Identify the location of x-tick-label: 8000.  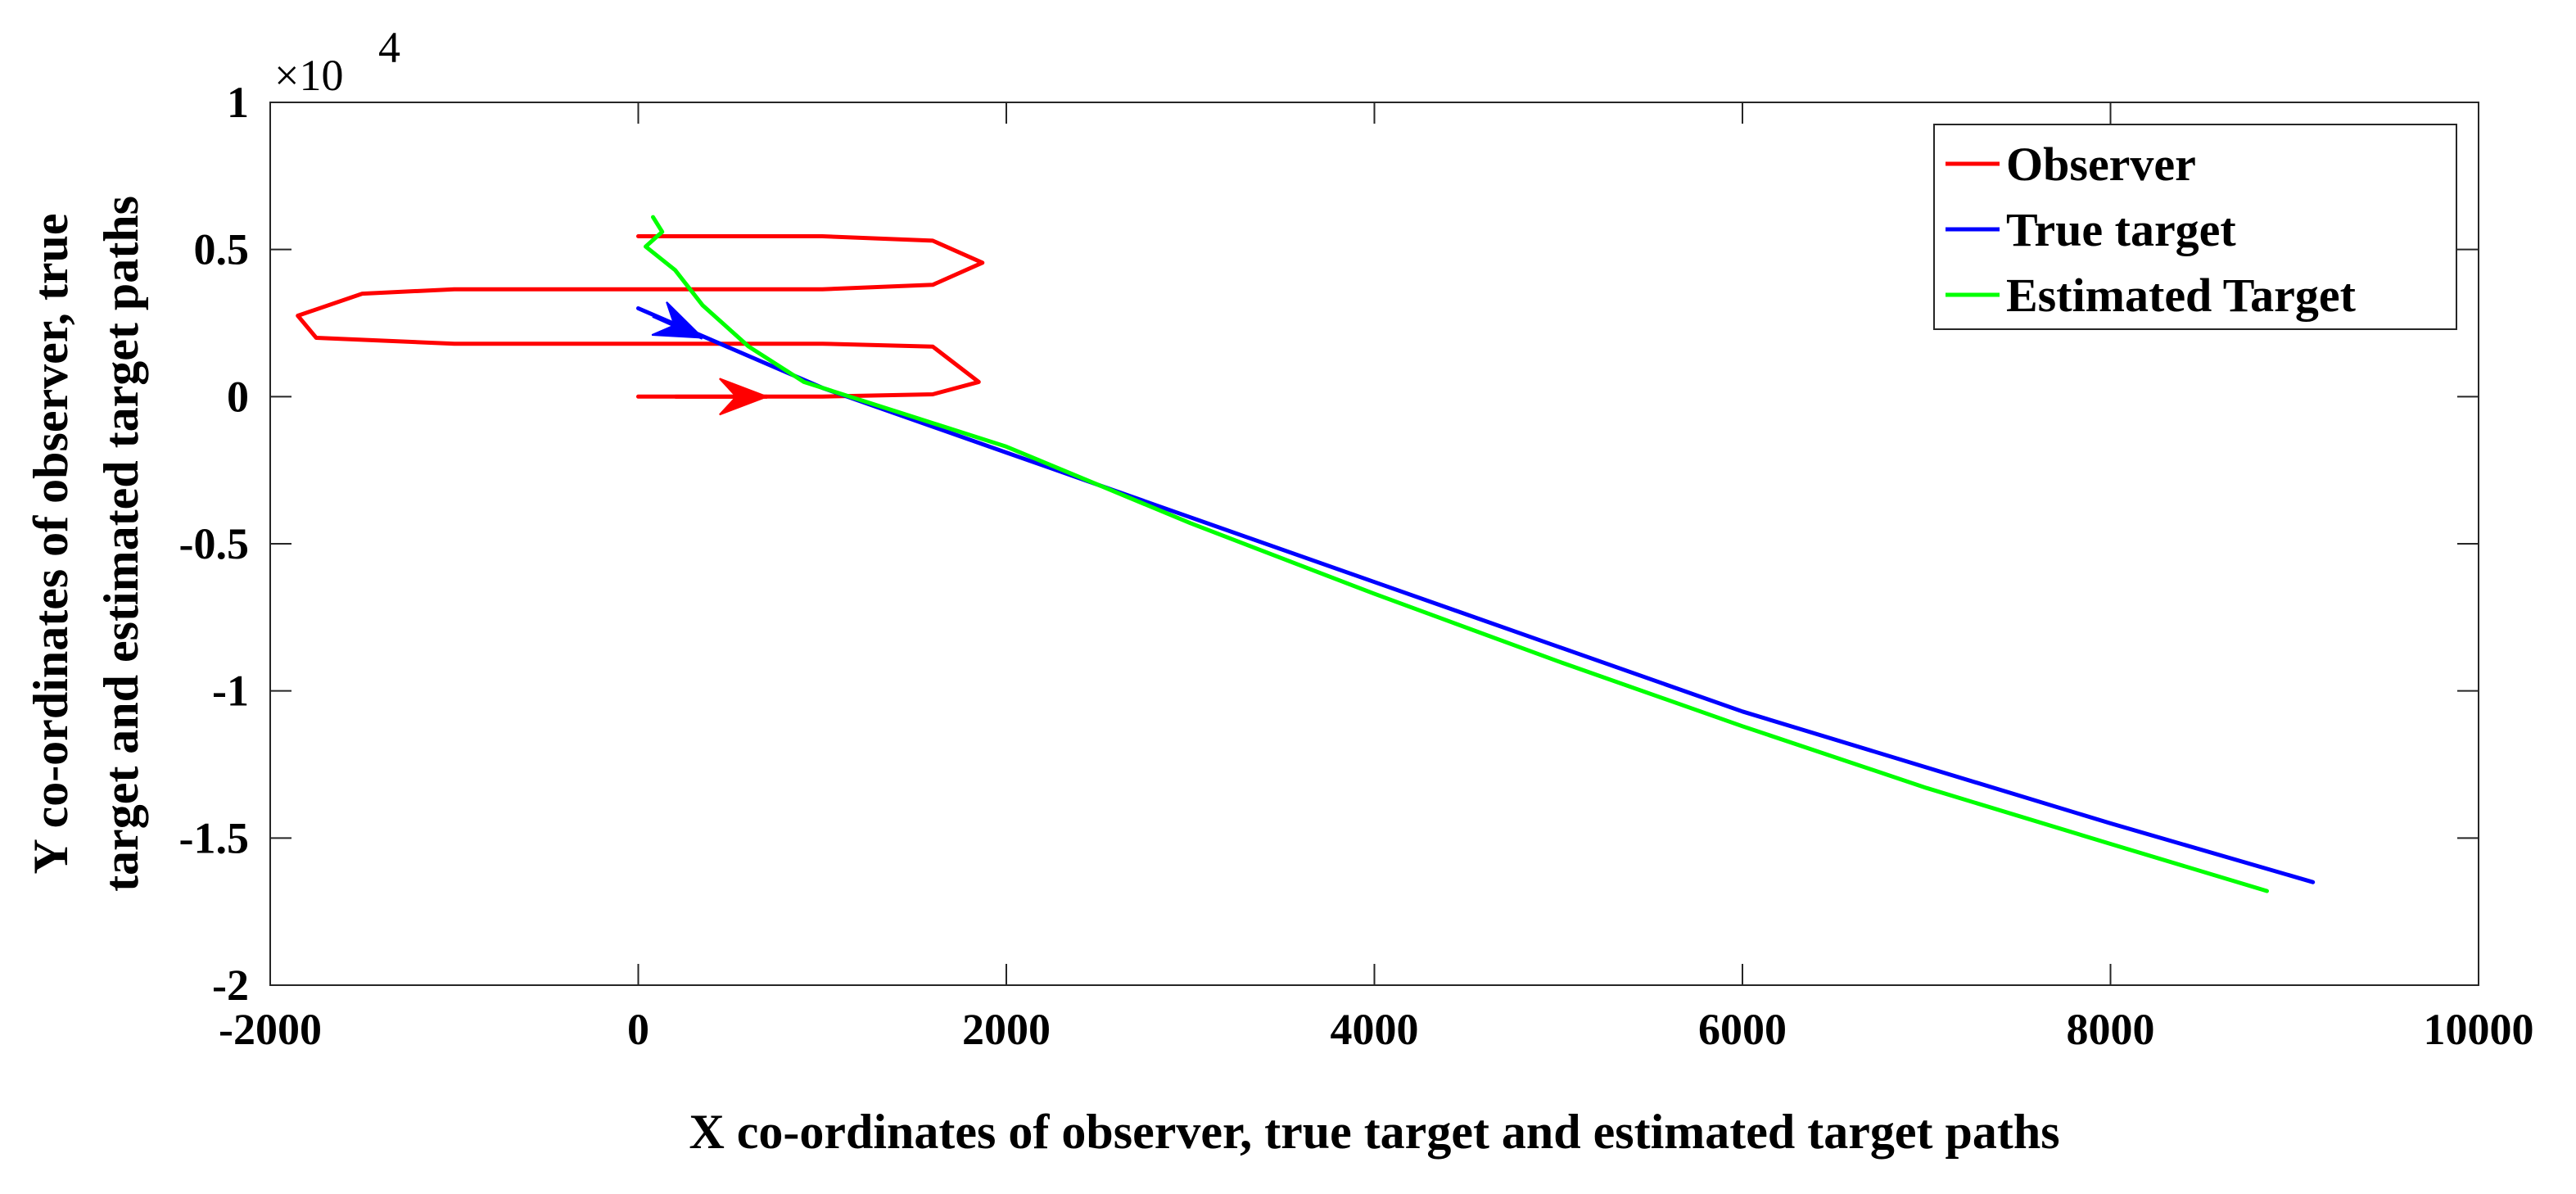
(2111, 1029).